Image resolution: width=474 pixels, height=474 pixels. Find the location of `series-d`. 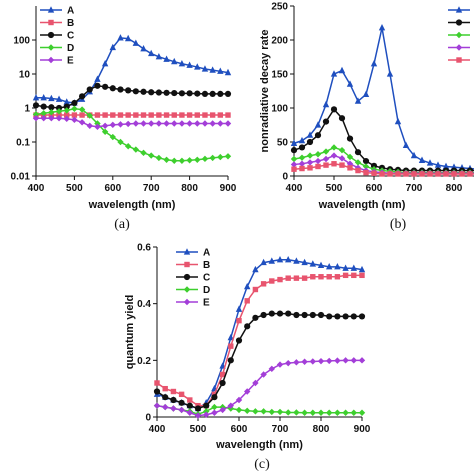

series-d is located at coordinates (132, 134).